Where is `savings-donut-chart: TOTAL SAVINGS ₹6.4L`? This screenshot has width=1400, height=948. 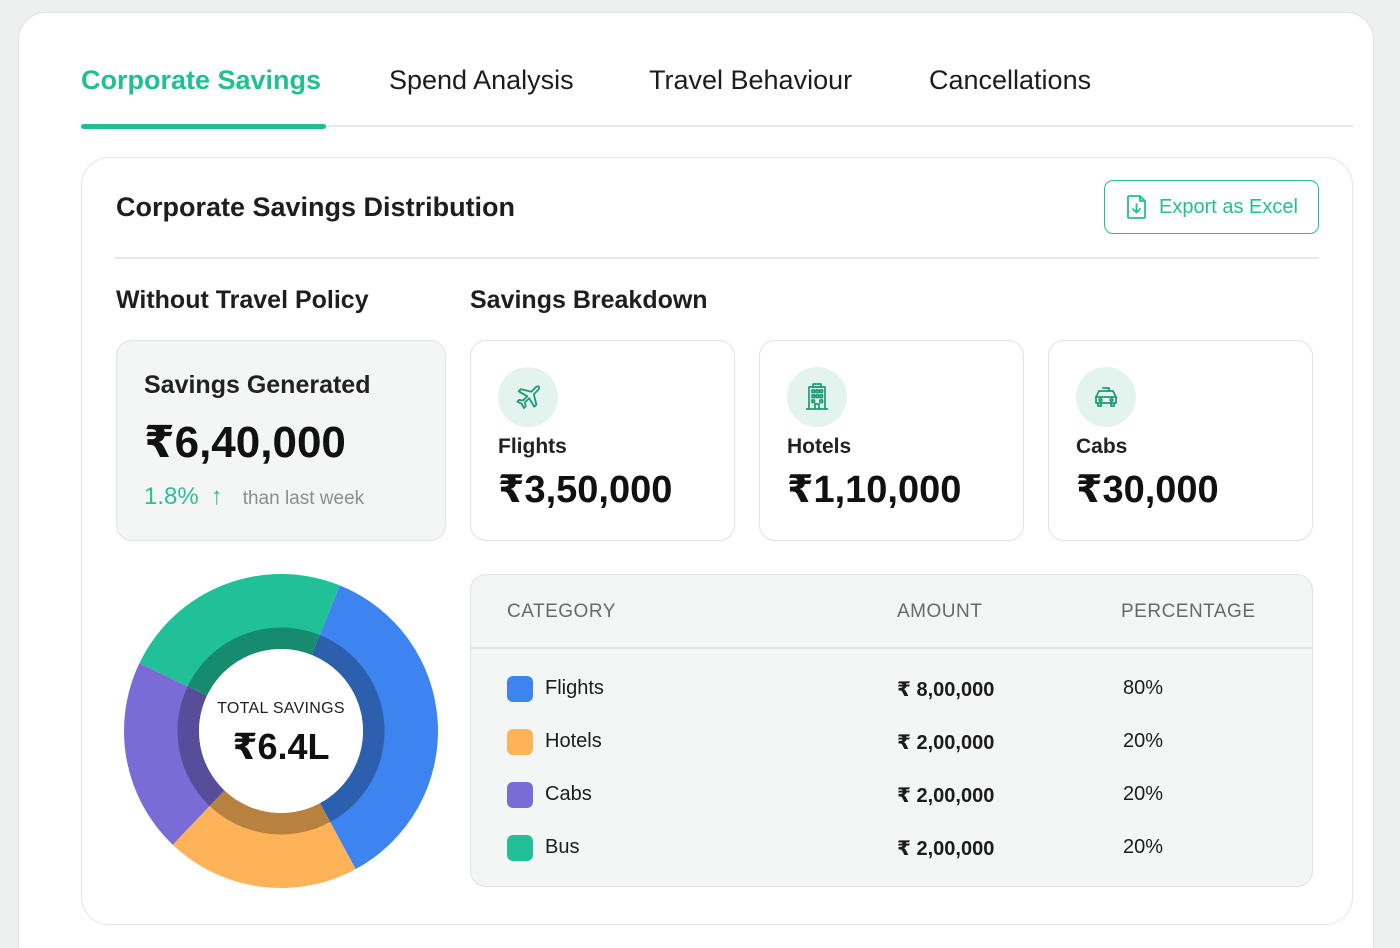 savings-donut-chart: TOTAL SAVINGS ₹6.4L is located at coordinates (281, 731).